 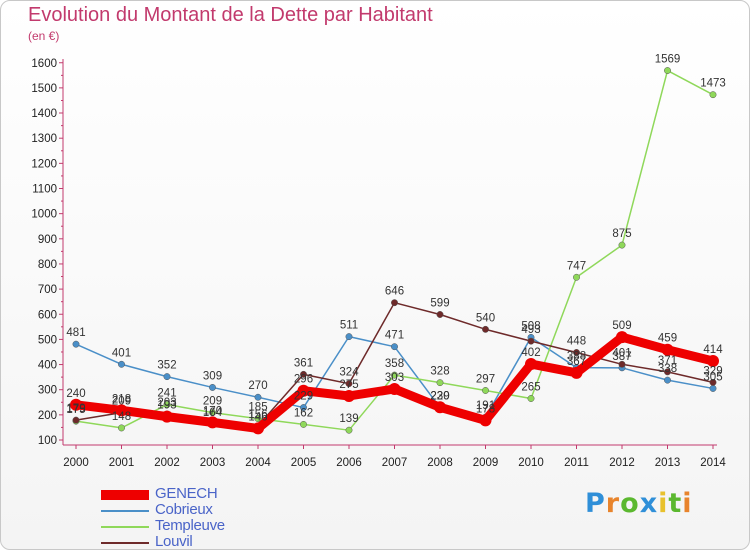 I want to click on x-tick-label: 2008, so click(x=440, y=463).